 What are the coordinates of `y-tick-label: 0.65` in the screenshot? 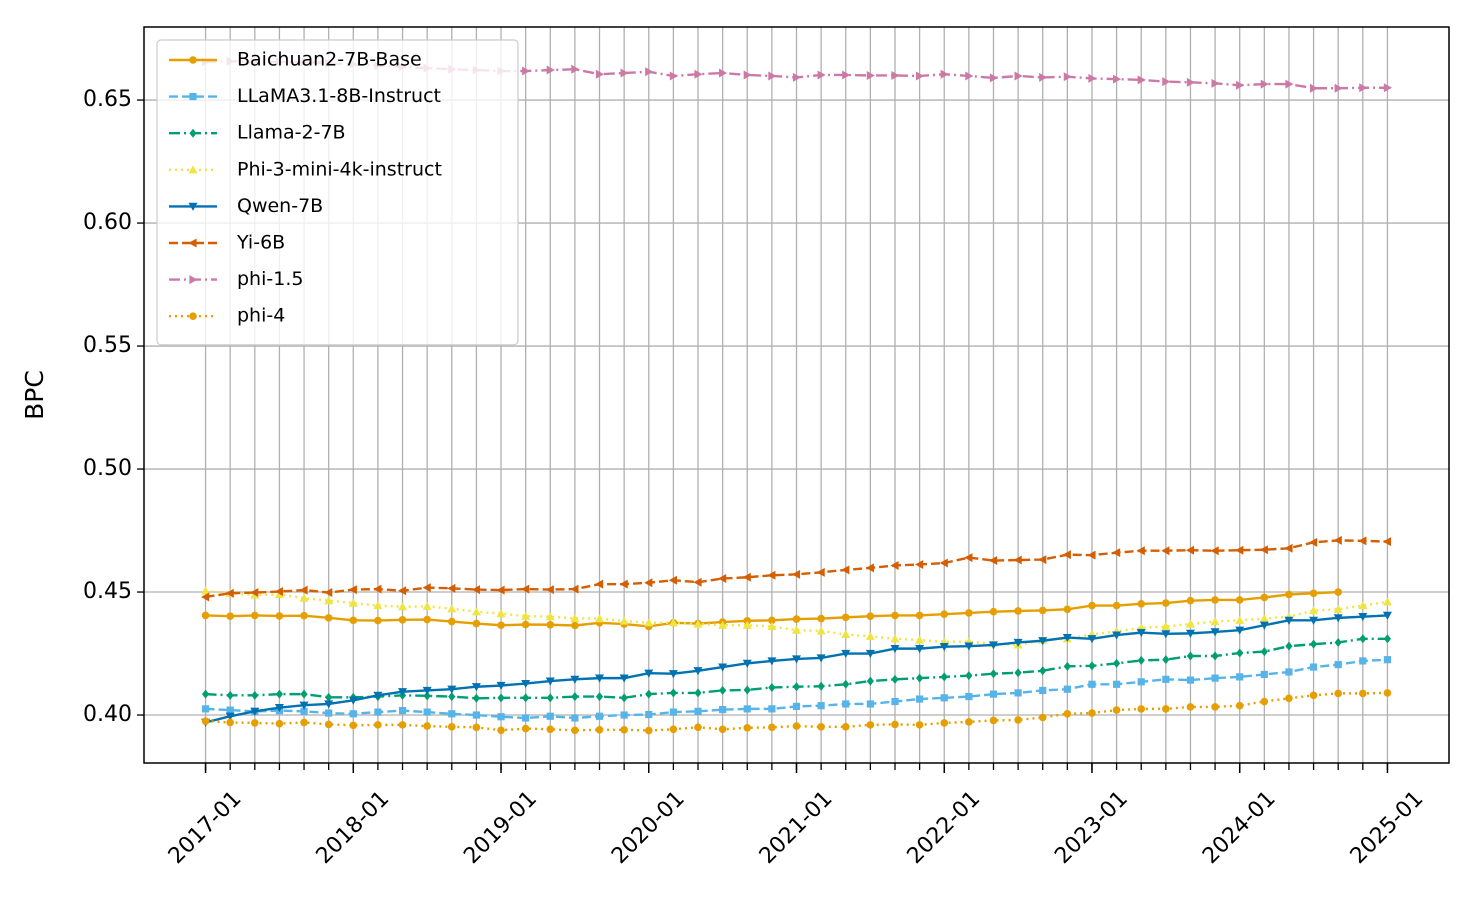 It's located at (107, 99).